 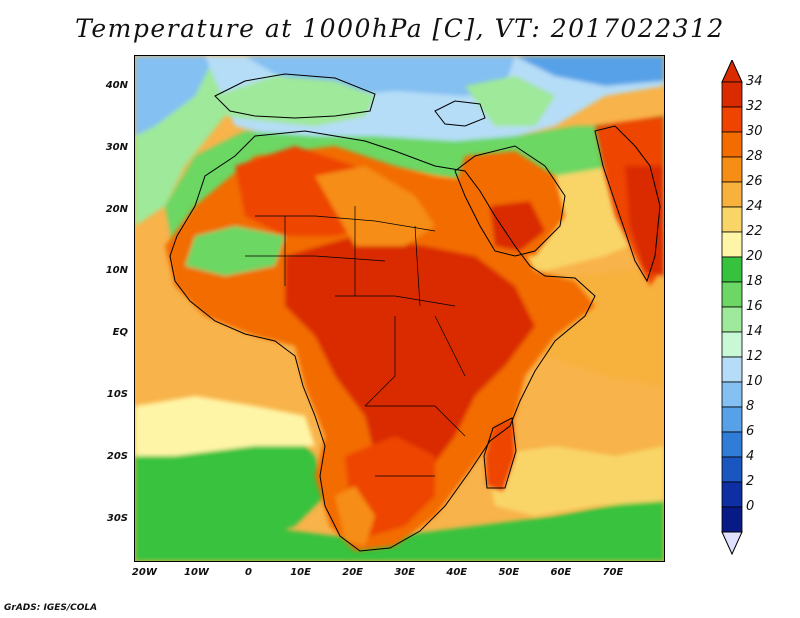 What do you see at coordinates (750, 506) in the screenshot?
I see `colorbar-tick-label: 0` at bounding box center [750, 506].